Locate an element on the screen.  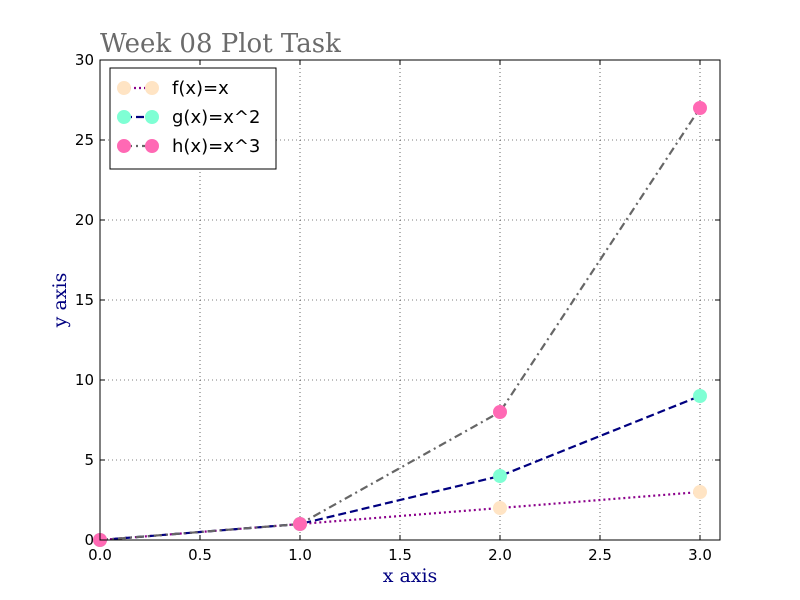
y-tick-label: 30 is located at coordinates (84, 60).